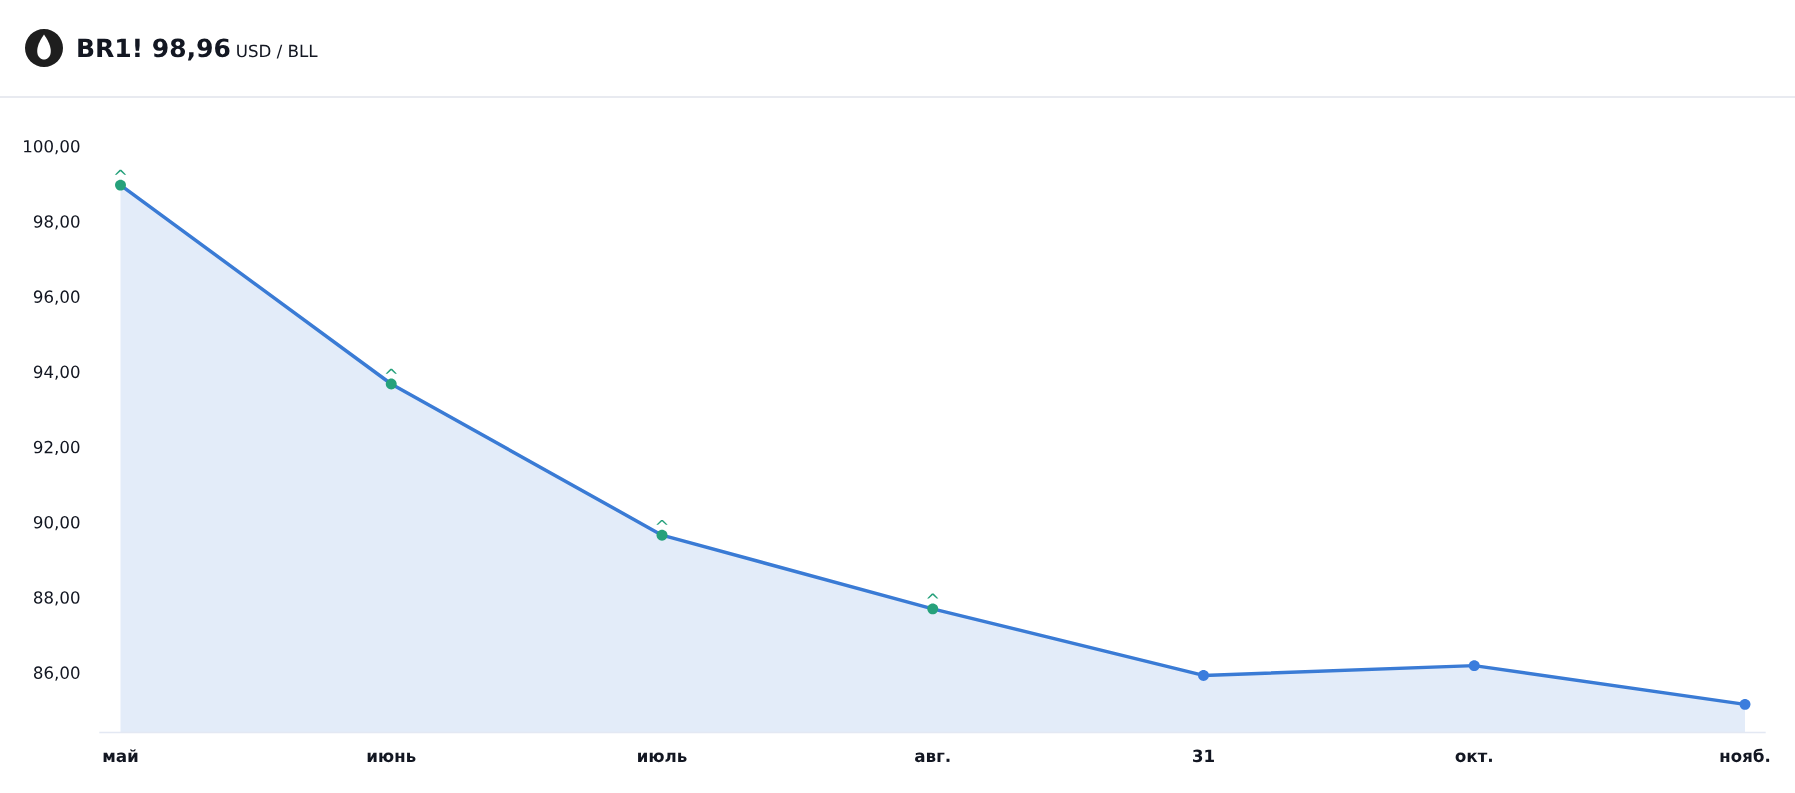 Image resolution: width=1795 pixels, height=793 pixels. I want to click on y-tick-label: 94,00, so click(56, 372).